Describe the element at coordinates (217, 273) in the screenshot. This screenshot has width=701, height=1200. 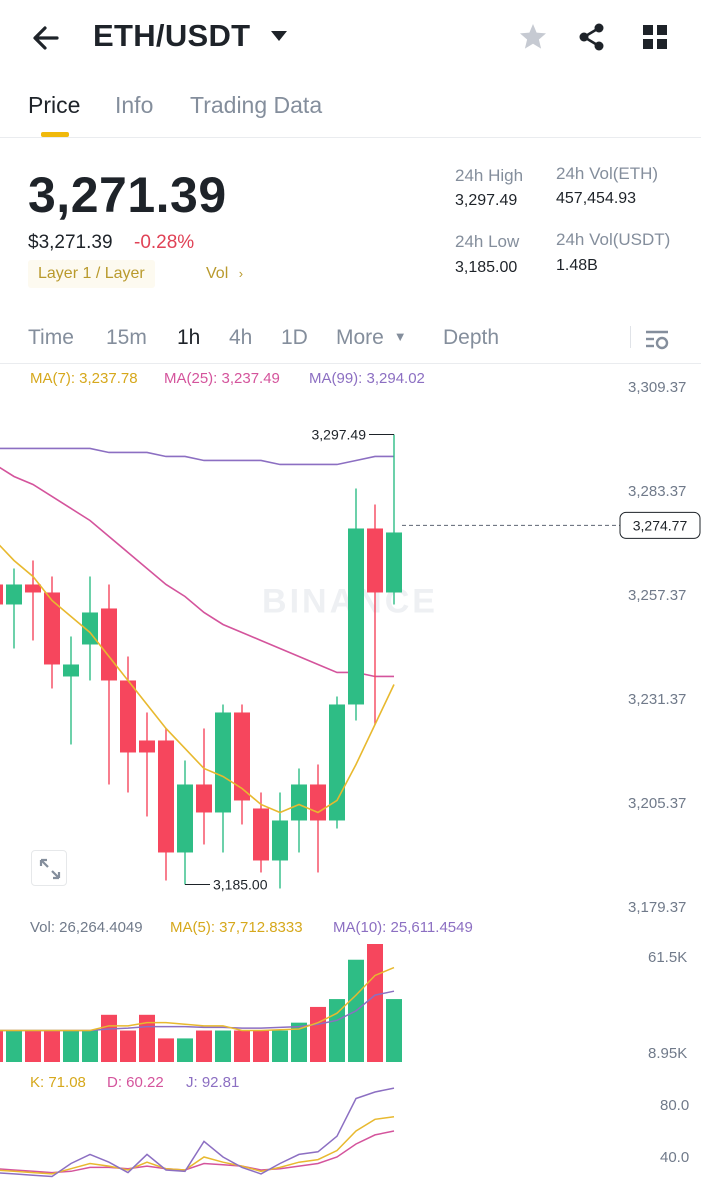
I see `vol-tag-label: Vol` at that location.